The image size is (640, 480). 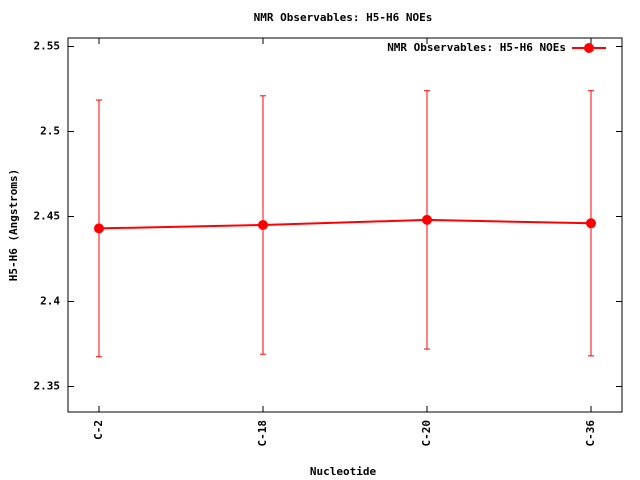 I want to click on x-tick-label: C-20, so click(x=426, y=433).